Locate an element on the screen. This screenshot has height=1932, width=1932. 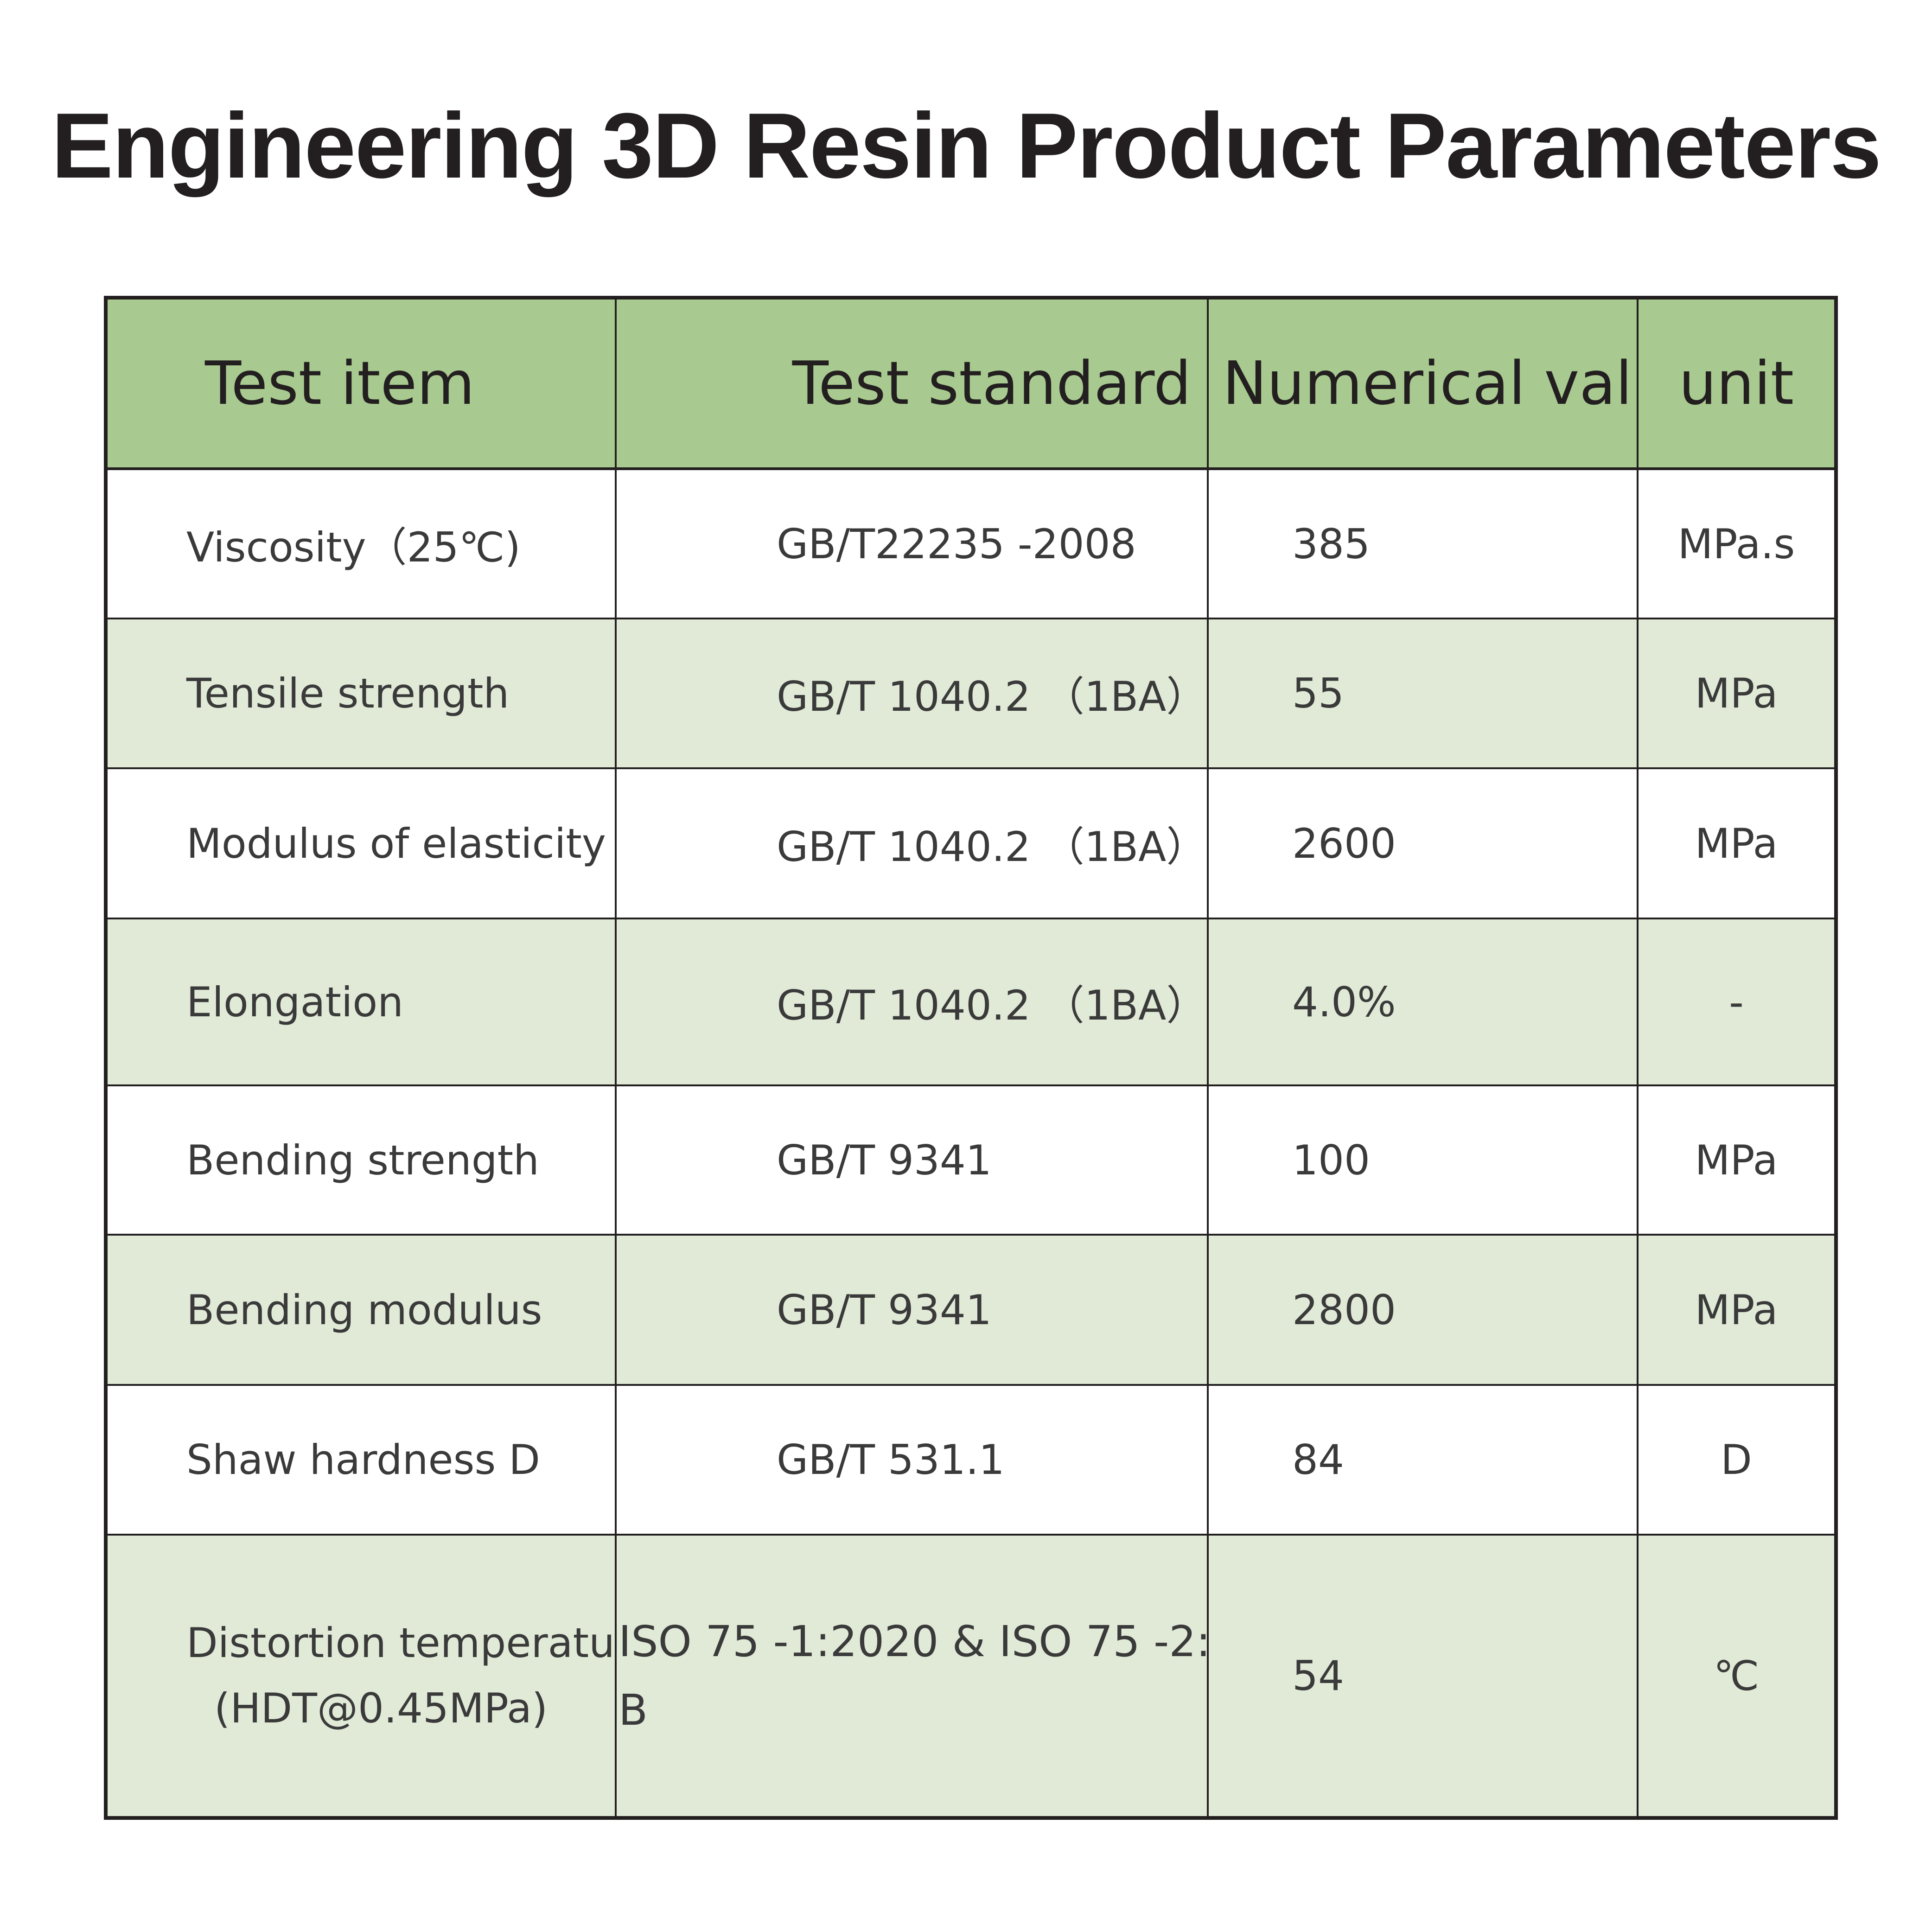
cell-test-item: Tensile strength is located at coordinates (363, 694).